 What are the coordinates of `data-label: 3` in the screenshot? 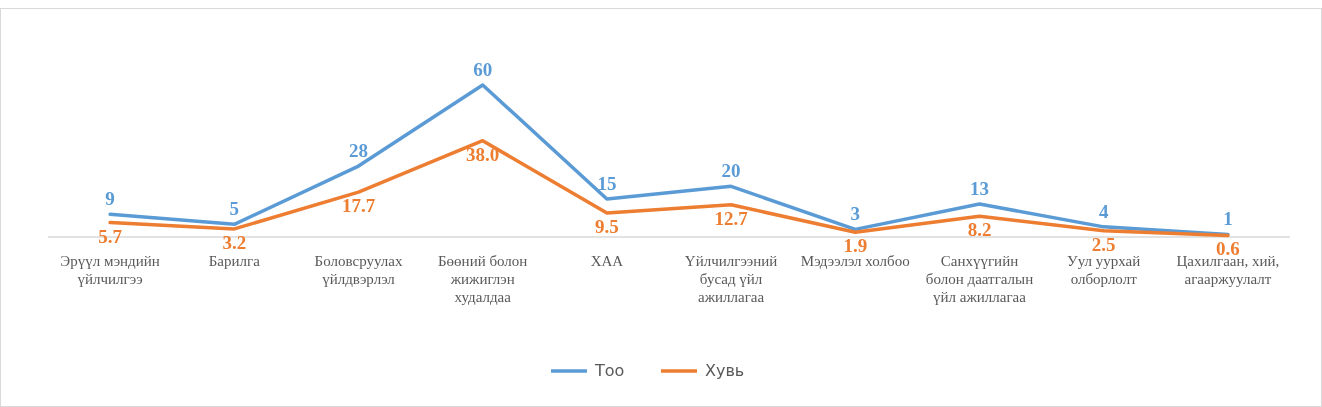 It's located at (855, 214).